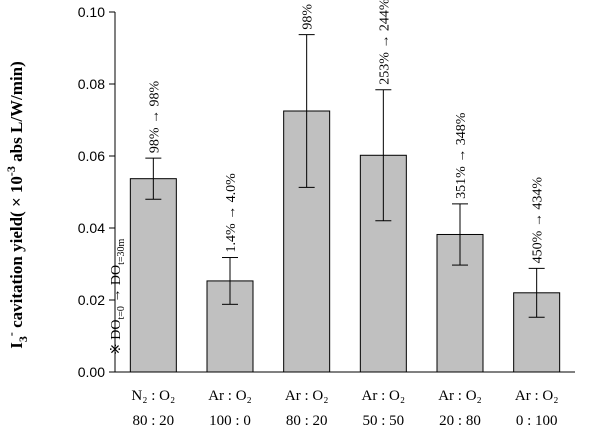 This screenshot has height=430, width=600. Describe the element at coordinates (91, 156) in the screenshot. I see `y-tick-label: 0.06` at that location.